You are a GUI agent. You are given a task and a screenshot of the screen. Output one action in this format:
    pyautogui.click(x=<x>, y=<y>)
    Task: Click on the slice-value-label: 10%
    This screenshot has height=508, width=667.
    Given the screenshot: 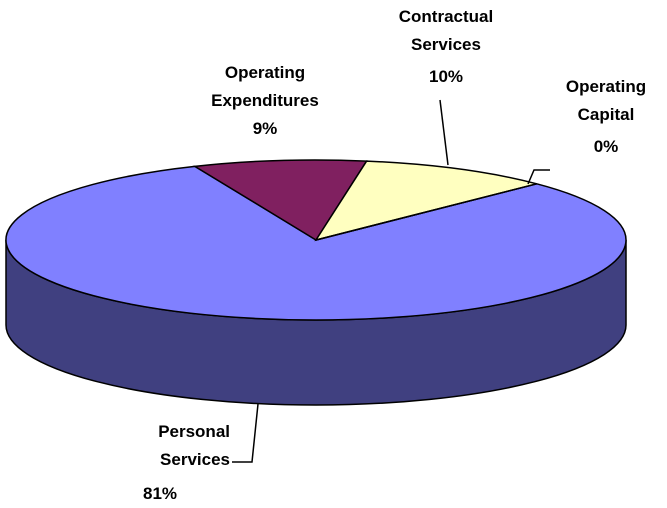 What is the action you would take?
    pyautogui.click(x=446, y=76)
    